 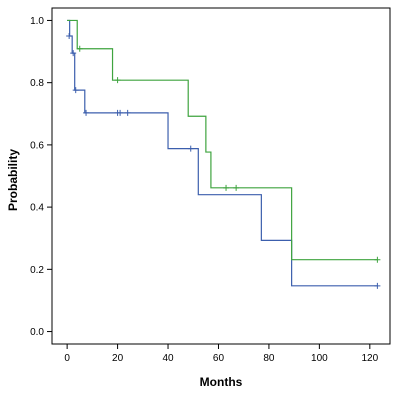 I want to click on x-axis-ticks: 0 20 40 60 80 100 120, so click(x=221, y=354).